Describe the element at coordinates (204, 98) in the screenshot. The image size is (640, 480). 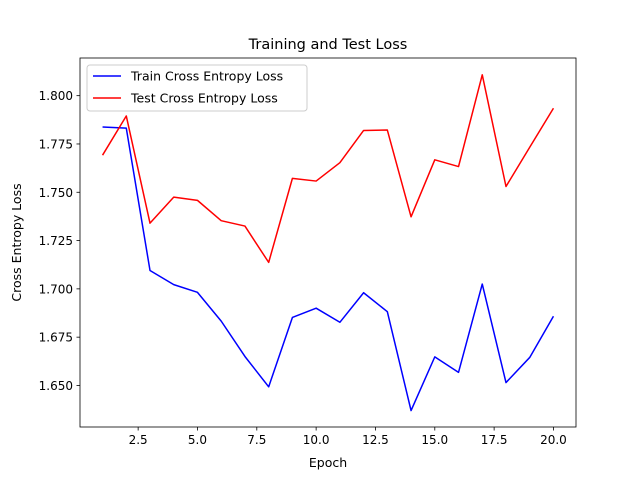
I see `legend-label-test: Test Cross Entropy Loss` at that location.